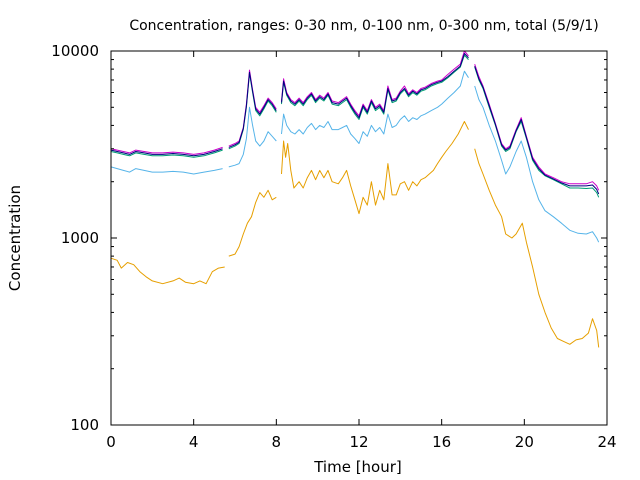 This screenshot has height=480, width=640. I want to click on x-tick-label: 20, so click(524, 442).